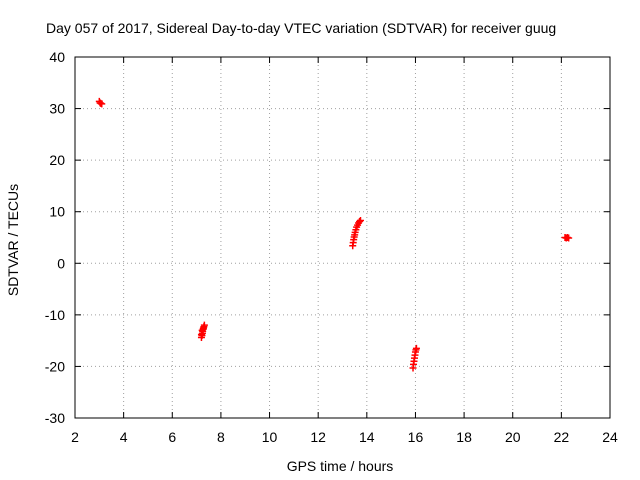 This screenshot has width=640, height=480. Describe the element at coordinates (367, 437) in the screenshot. I see `x-tick-label: 14` at that location.